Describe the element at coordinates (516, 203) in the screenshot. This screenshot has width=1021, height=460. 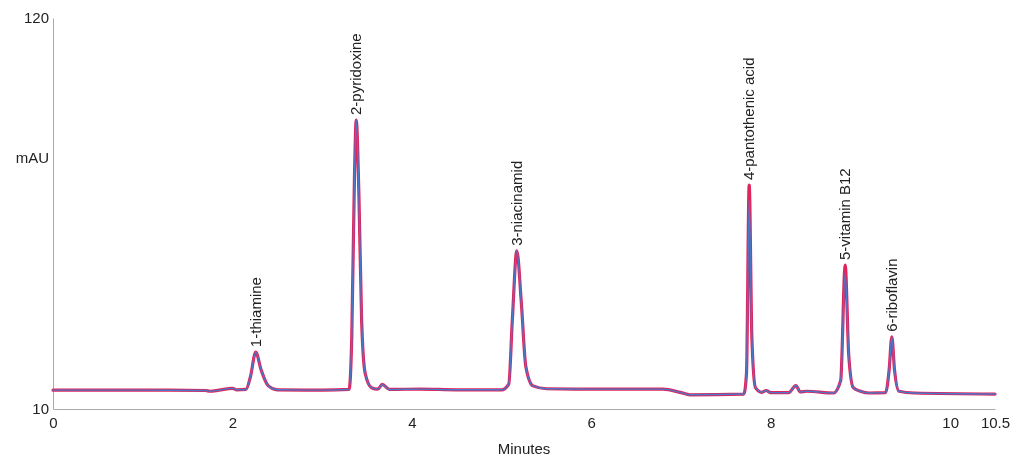
I see `annotation: 3-niacinamid` at that location.